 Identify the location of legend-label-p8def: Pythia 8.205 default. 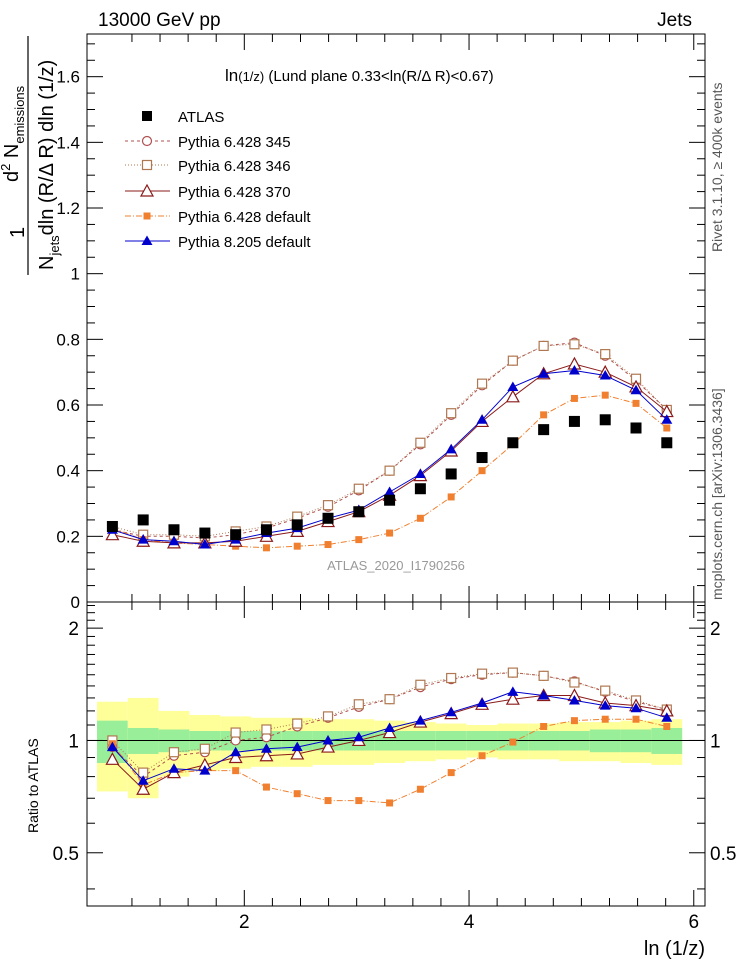
(244, 242).